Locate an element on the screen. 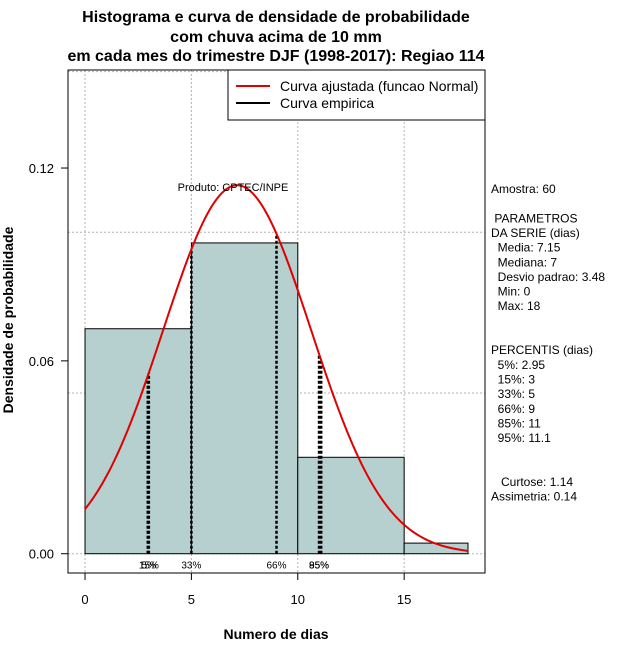  chart-title-line-2: com chuva acima de 10 mm is located at coordinates (276, 37).